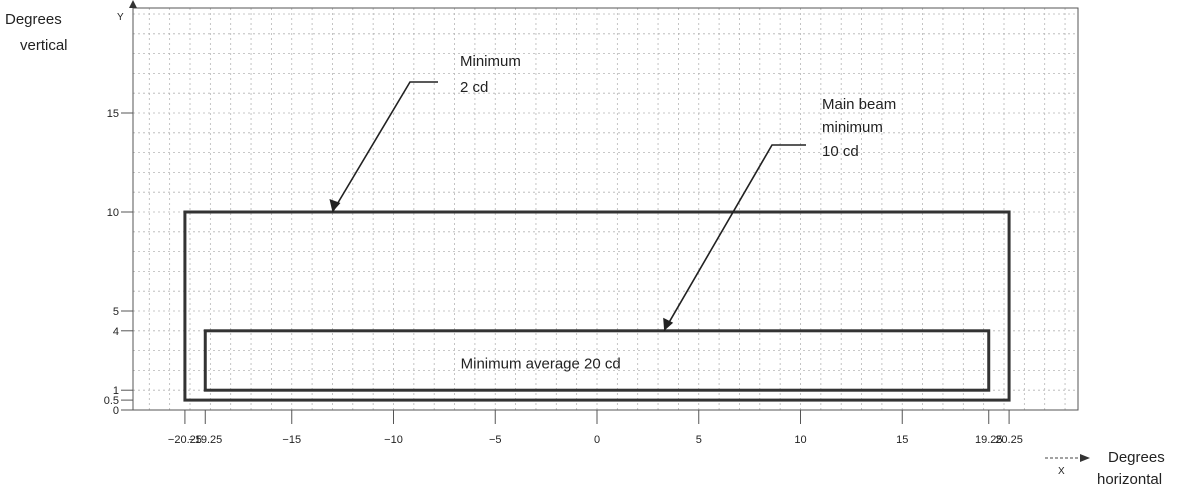 The height and width of the screenshot is (494, 1203). Describe the element at coordinates (335, 205) in the screenshot. I see `minimum-arrowhead` at that location.